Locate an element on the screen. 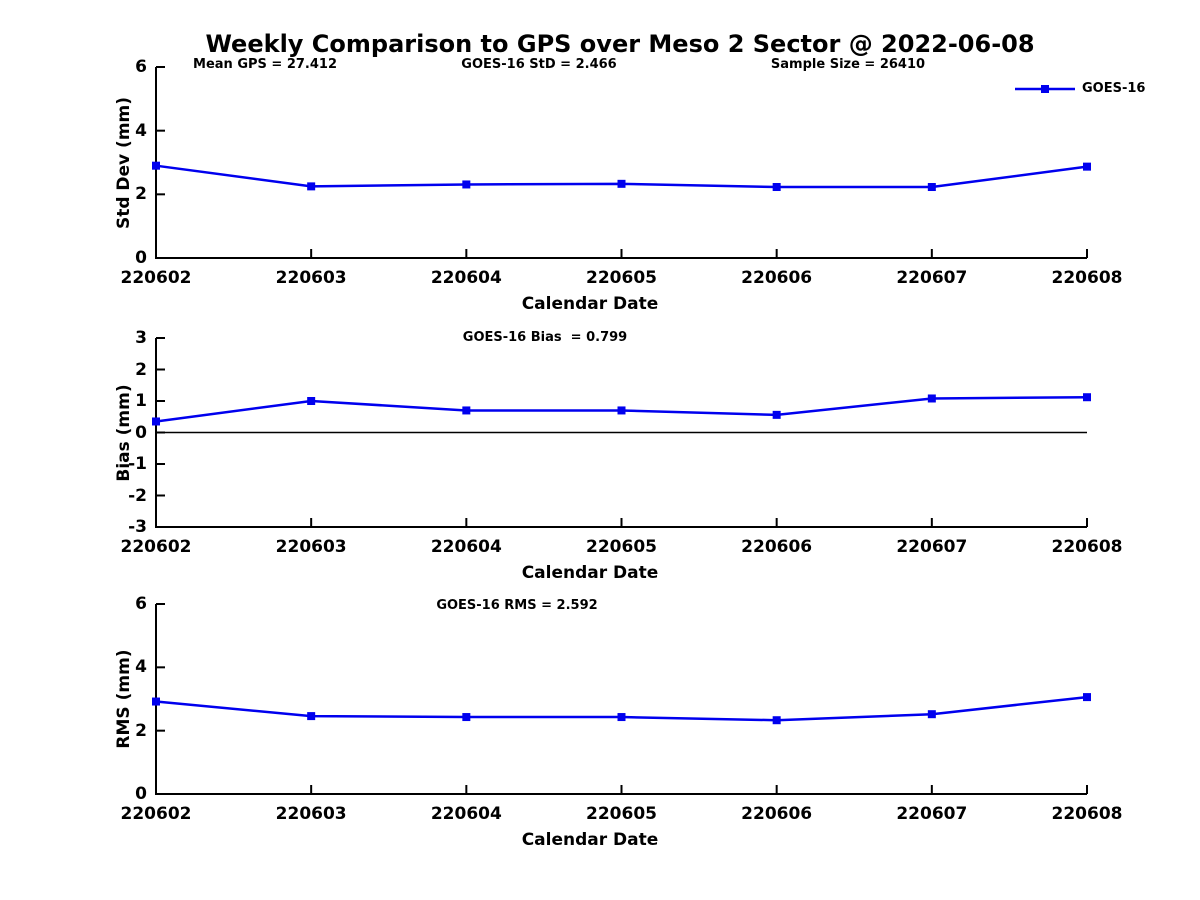  y-axis-label: RMS (mm) is located at coordinates (124, 699).